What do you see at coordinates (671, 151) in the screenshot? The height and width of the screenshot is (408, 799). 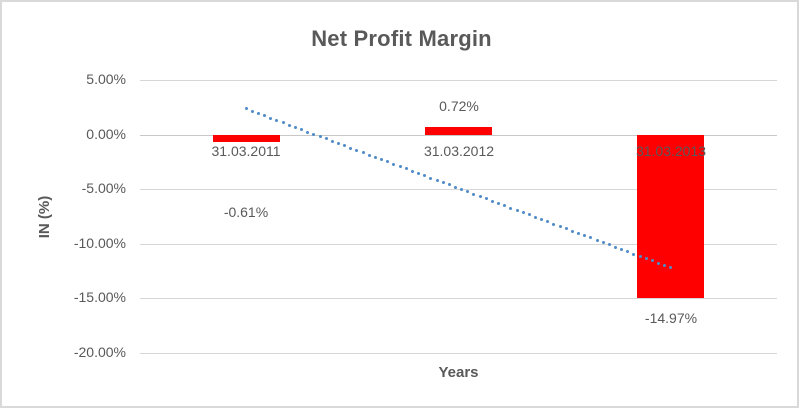 I see `category-label: 31.03.2013` at bounding box center [671, 151].